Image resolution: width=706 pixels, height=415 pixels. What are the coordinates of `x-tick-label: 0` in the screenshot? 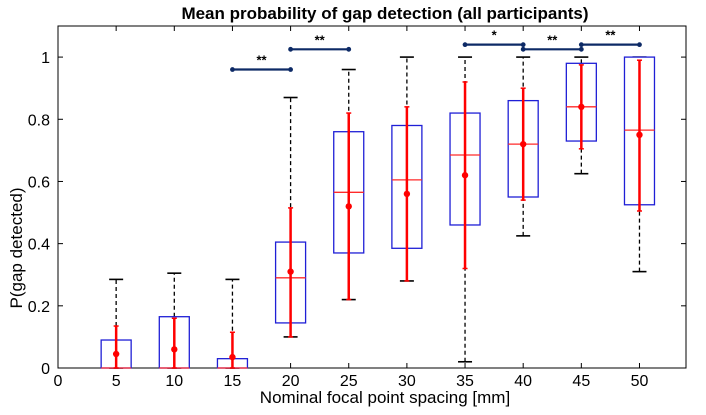 It's located at (58, 381).